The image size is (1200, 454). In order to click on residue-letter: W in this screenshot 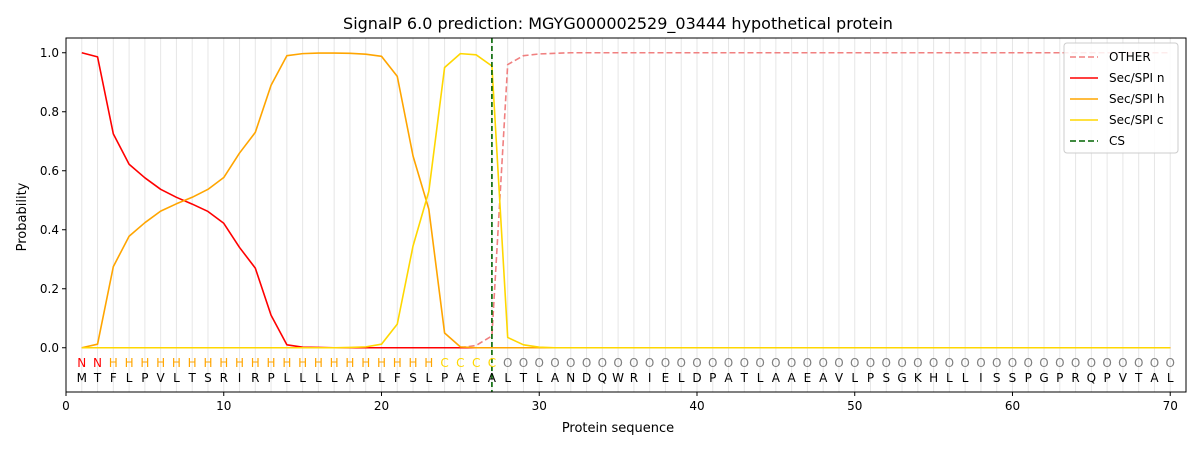, I will do `click(618, 378)`.